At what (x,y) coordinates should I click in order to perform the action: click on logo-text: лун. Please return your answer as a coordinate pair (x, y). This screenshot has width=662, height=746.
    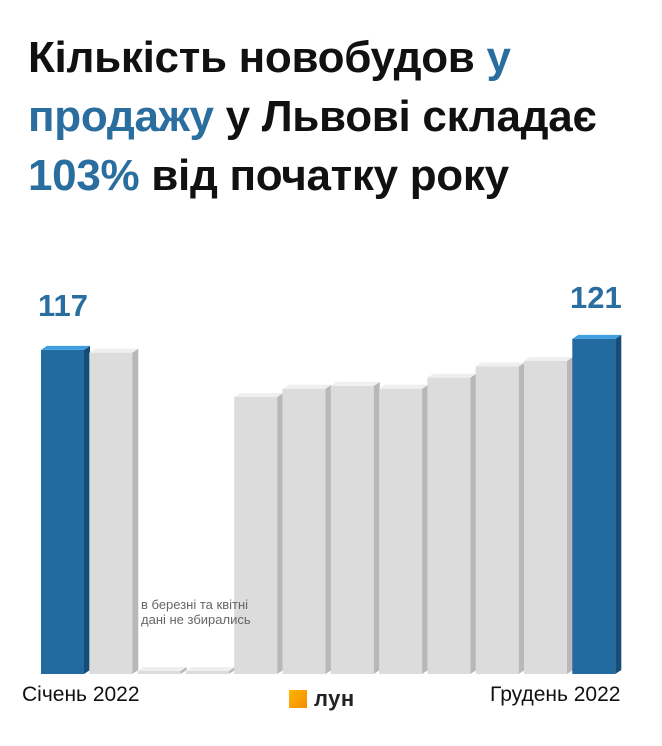
    Looking at the image, I should click on (334, 698).